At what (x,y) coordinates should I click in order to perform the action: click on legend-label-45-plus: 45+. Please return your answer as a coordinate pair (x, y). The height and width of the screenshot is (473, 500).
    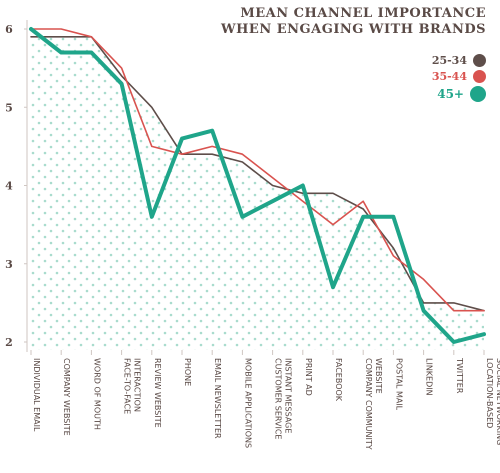
    Looking at the image, I should click on (450, 94).